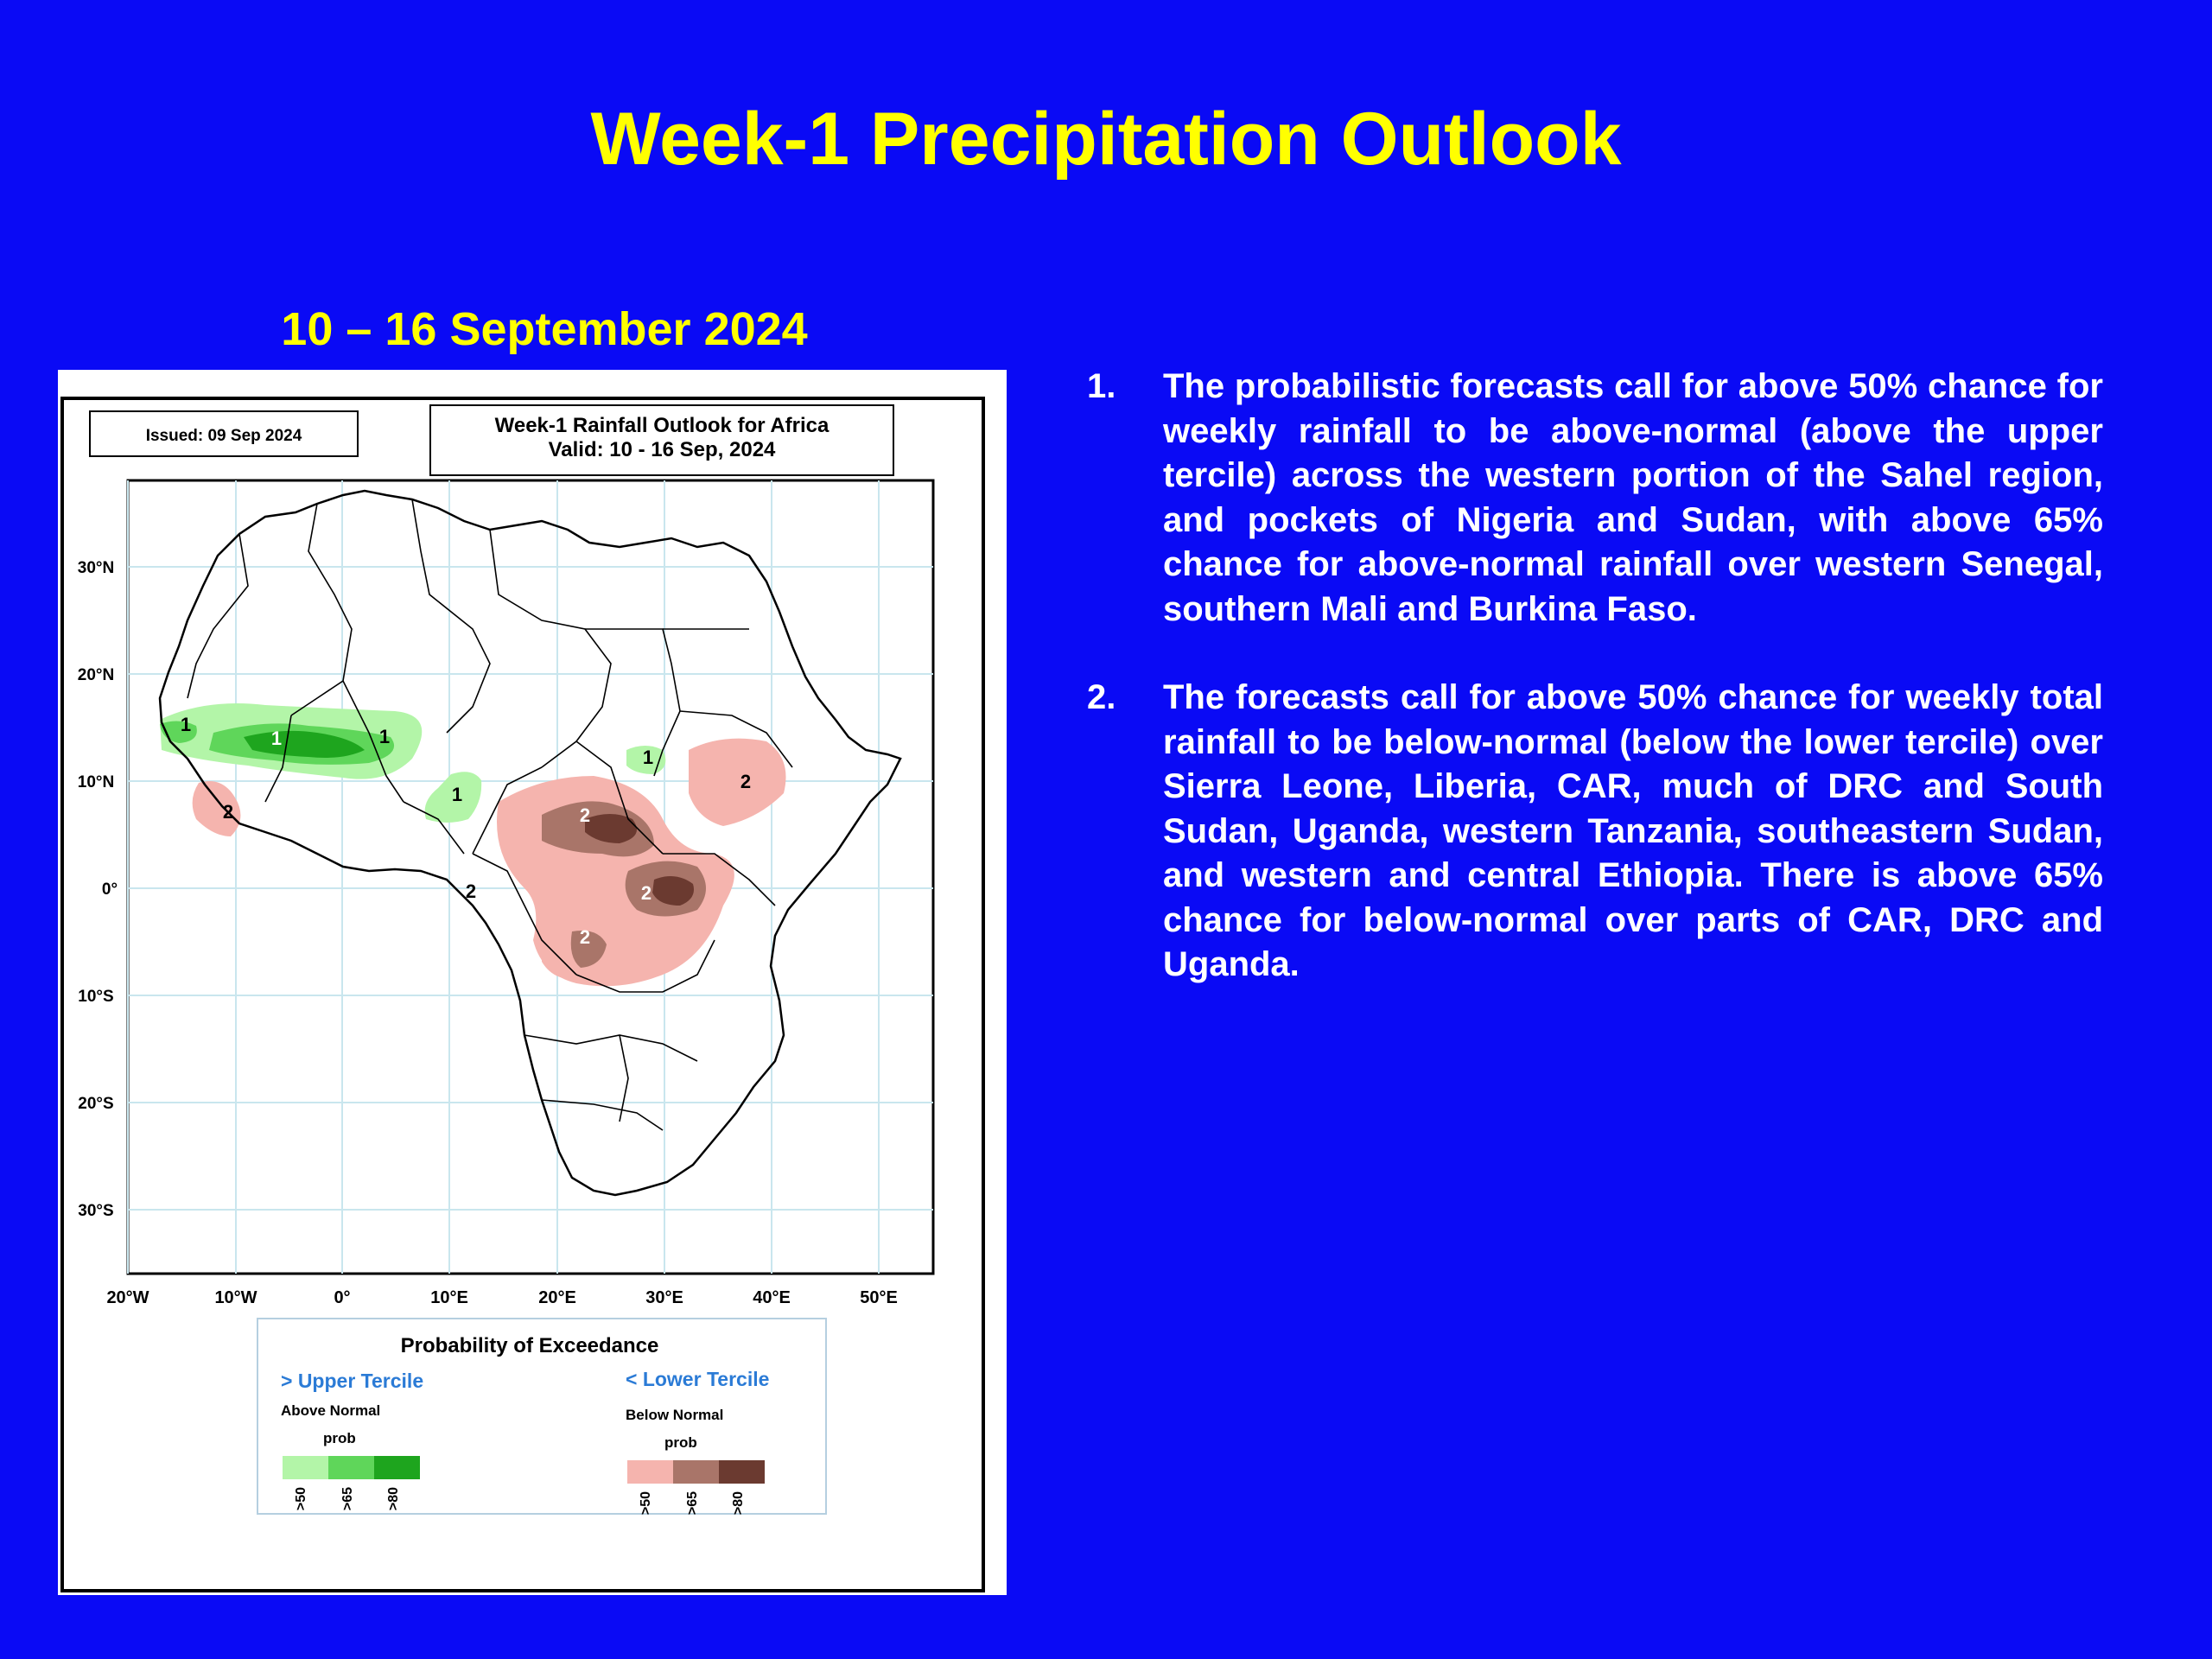 The image size is (2212, 1659). I want to click on lat-label: 30°S, so click(95, 1211).